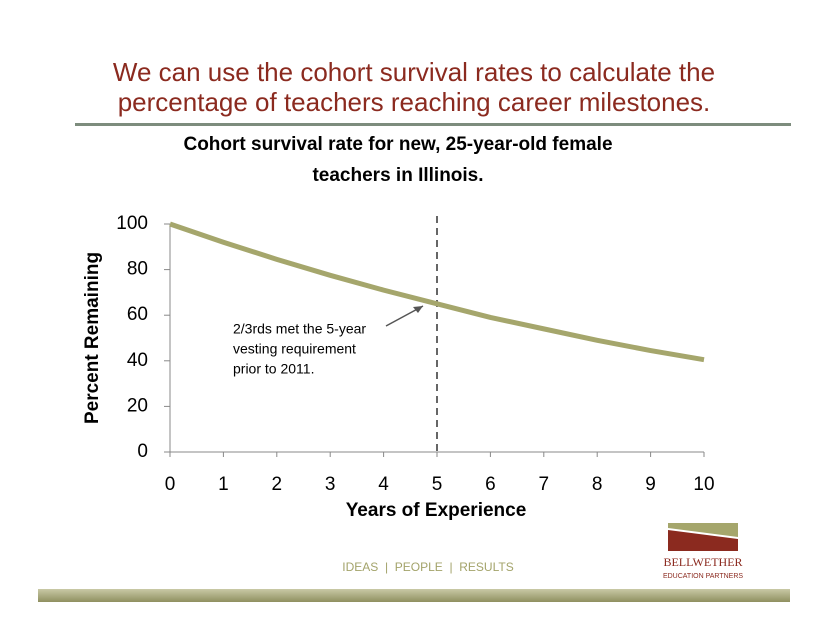 The width and height of the screenshot is (826, 637). What do you see at coordinates (137, 405) in the screenshot?
I see `y-tick-label: 20` at bounding box center [137, 405].